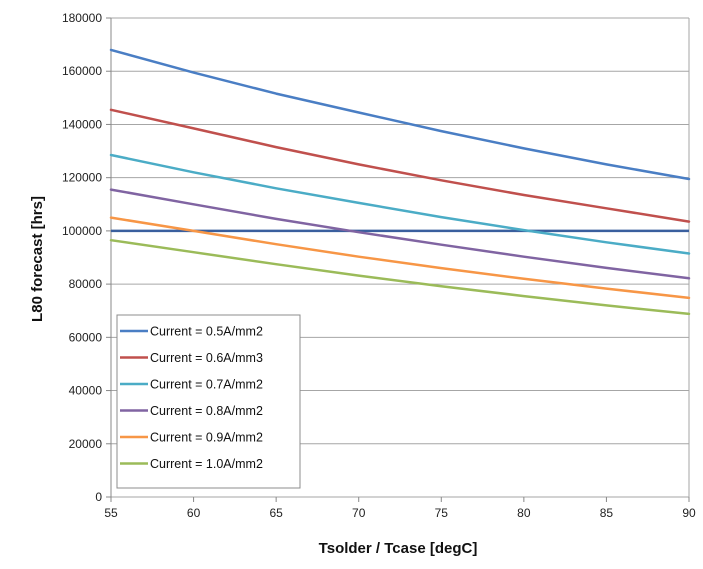 The height and width of the screenshot is (569, 703). I want to click on x-tick-label: 55, so click(111, 513).